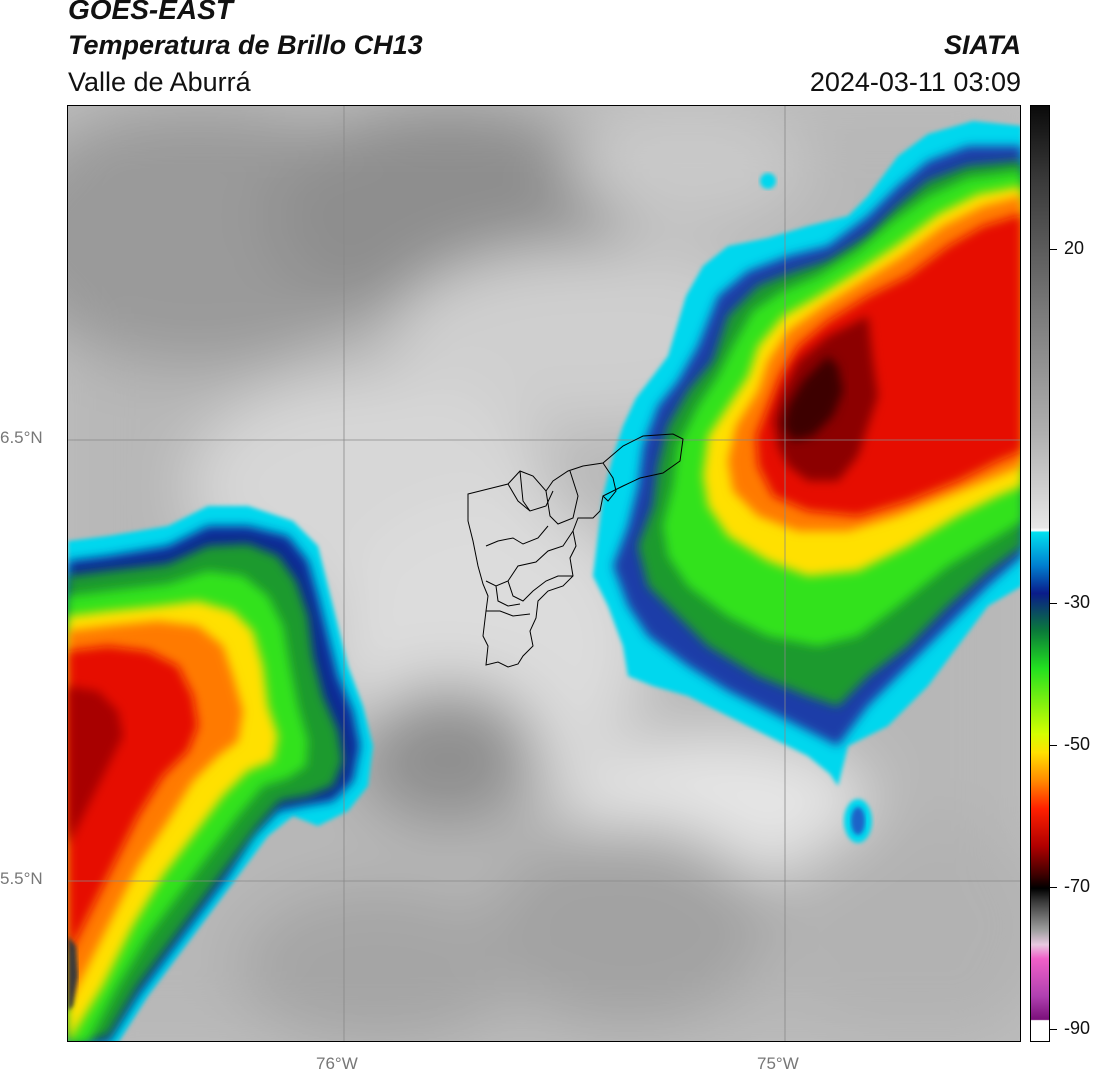 This screenshot has width=1094, height=1078. Describe the element at coordinates (915, 82) in the screenshot. I see `timestamp-label: 2024-03-11 03:09` at that location.